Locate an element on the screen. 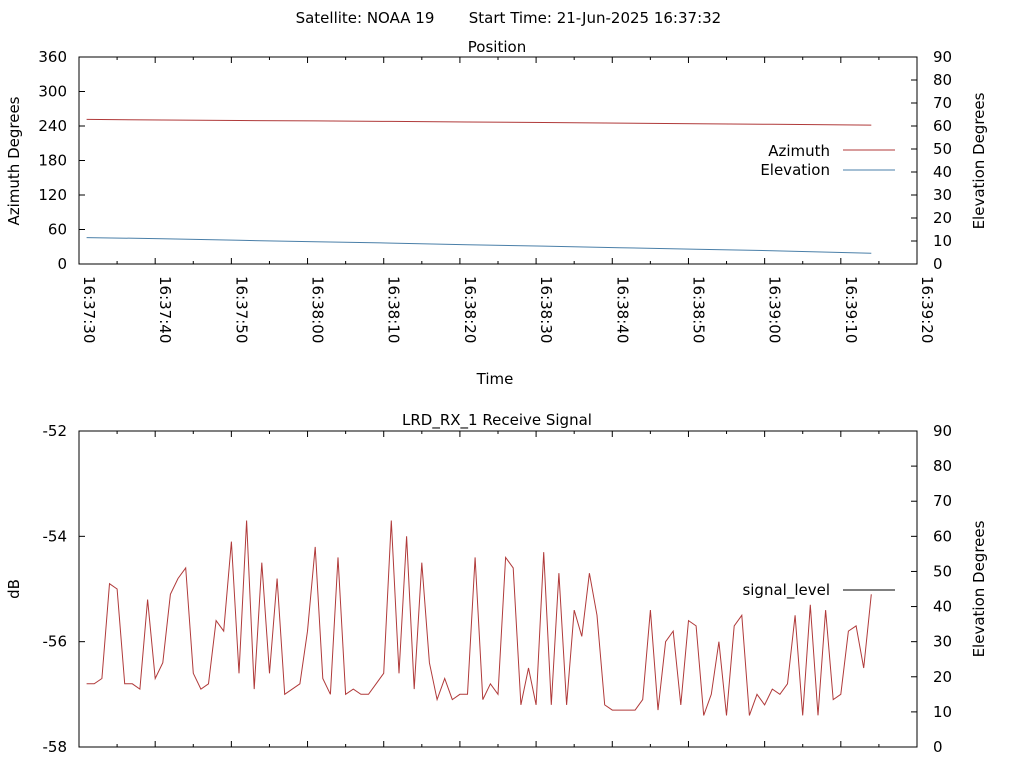  x-tick-label: 16:38:30 is located at coordinates (546, 309).